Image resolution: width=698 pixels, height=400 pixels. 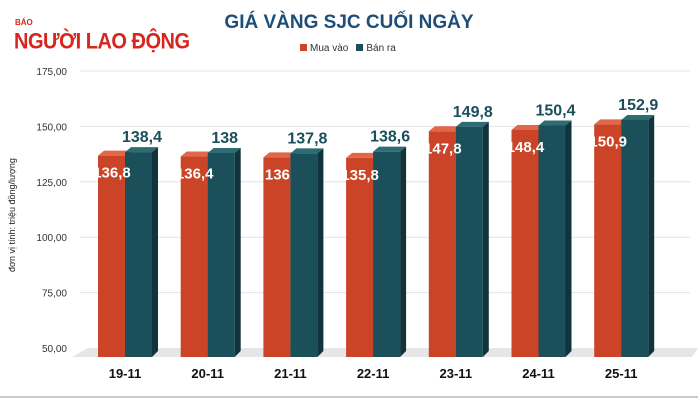 What do you see at coordinates (51, 127) in the screenshot?
I see `y-tick-label: 150,00` at bounding box center [51, 127].